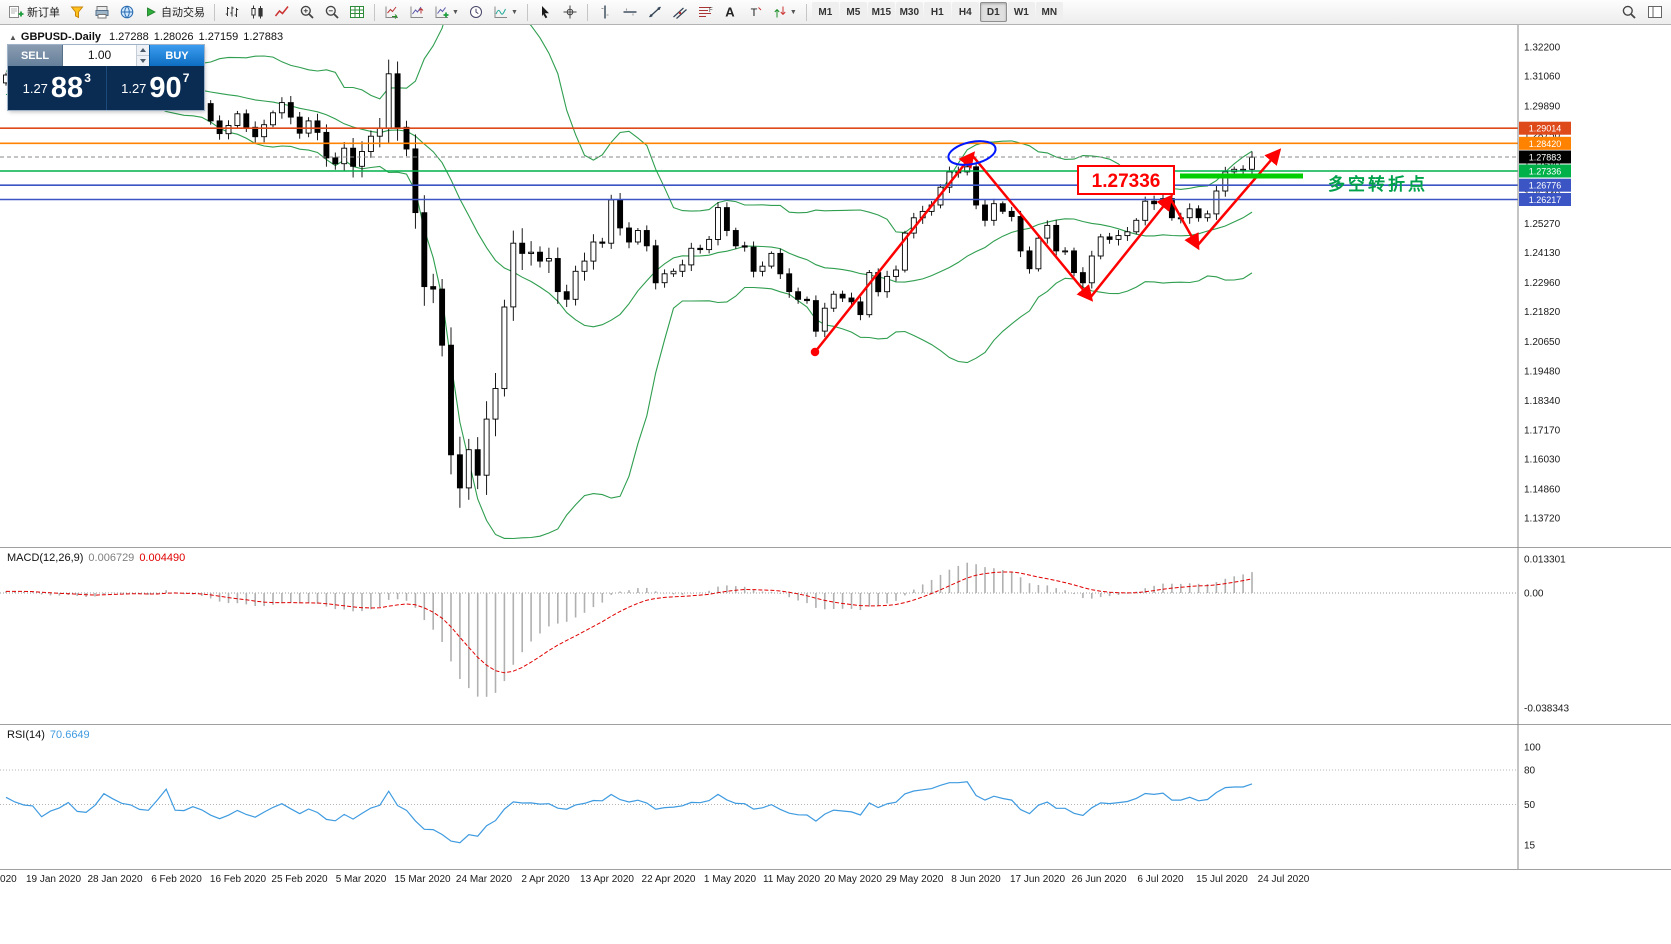 The height and width of the screenshot is (944, 1671). Describe the element at coordinates (1530, 771) in the screenshot. I see `svg-text: 80` at that location.